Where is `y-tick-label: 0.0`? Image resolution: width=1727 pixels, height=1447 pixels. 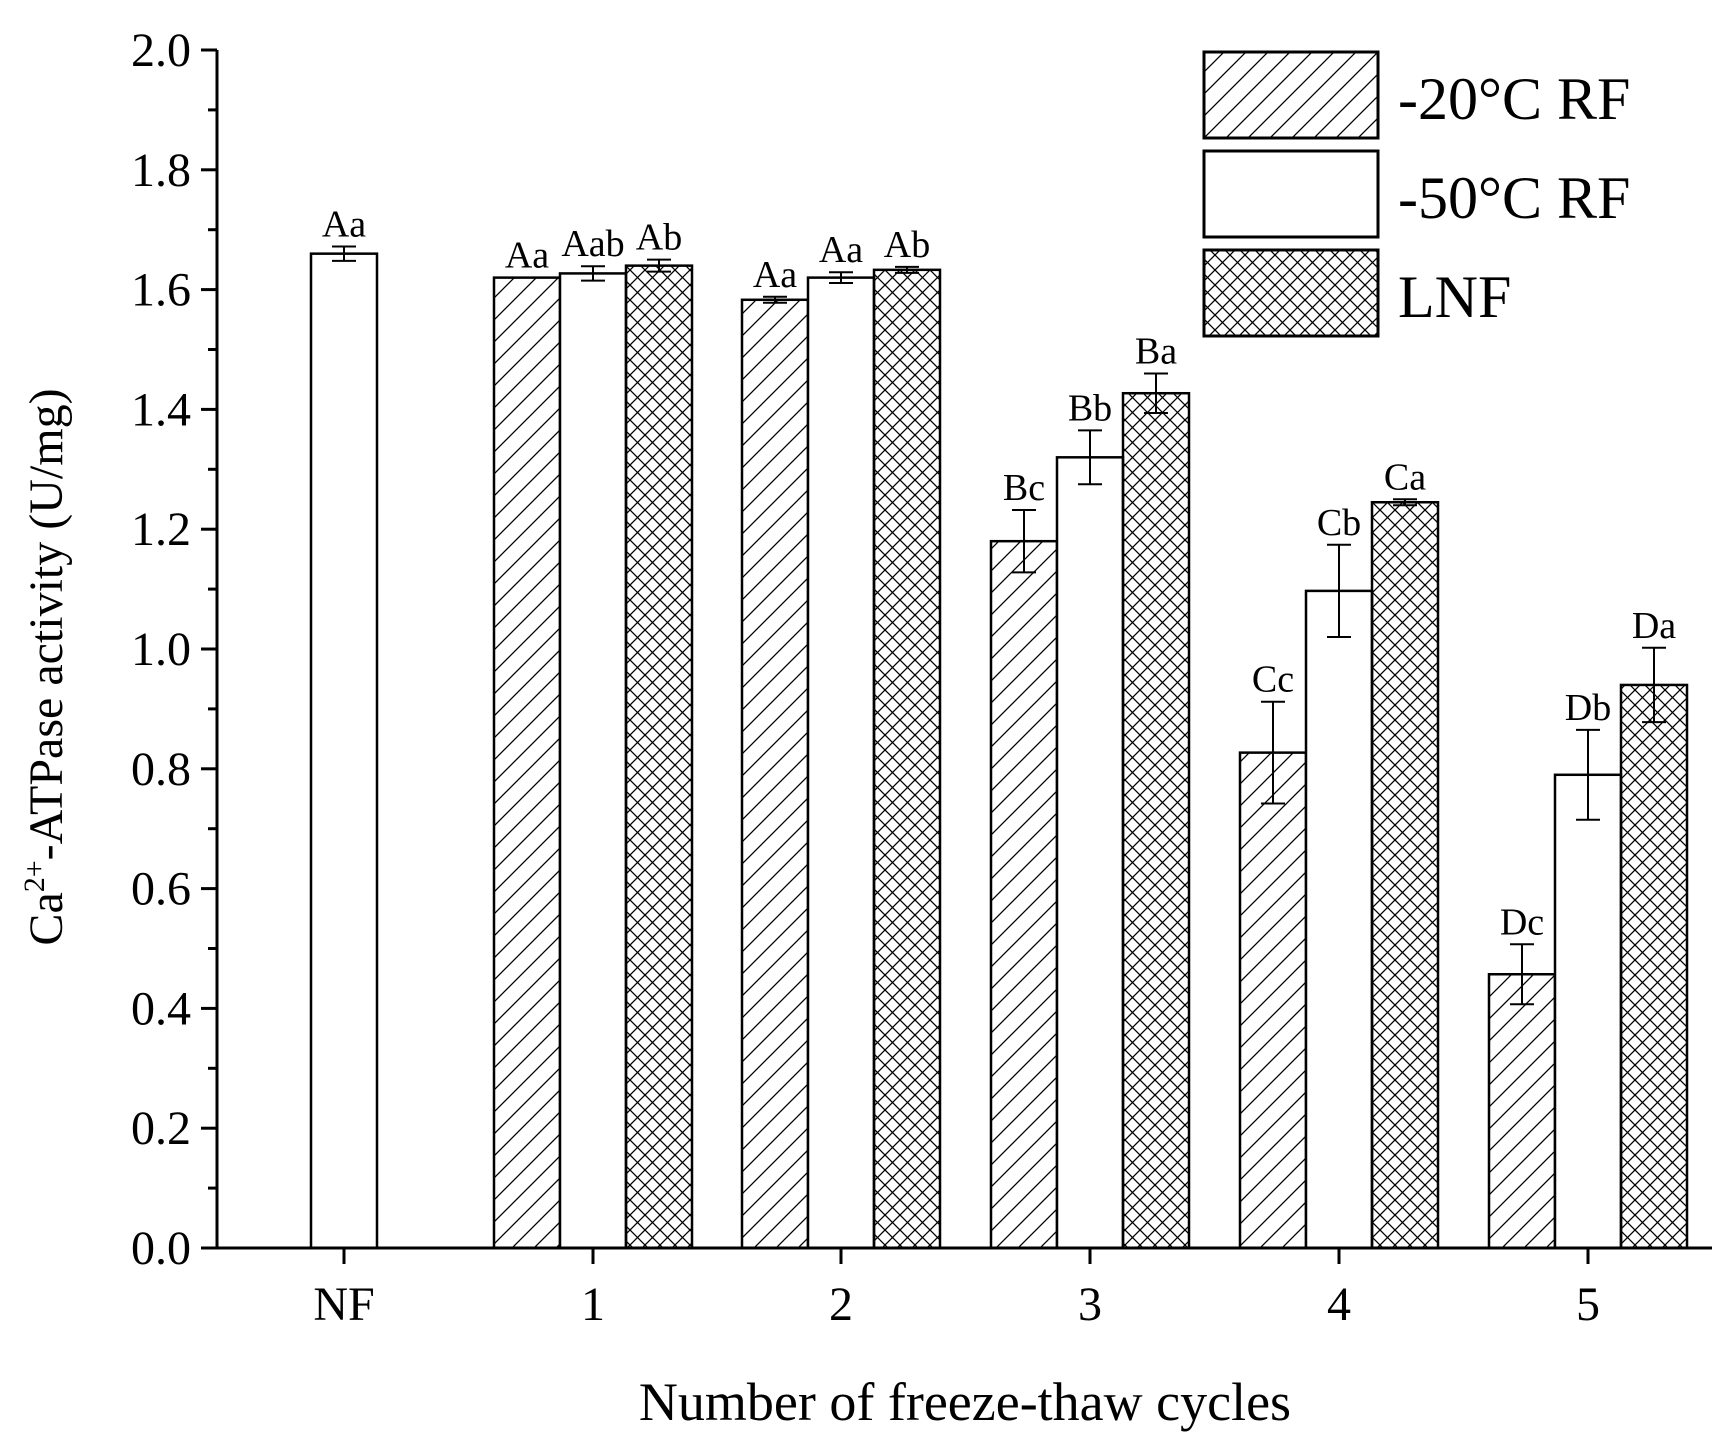 y-tick-label: 0.0 is located at coordinates (161, 1248).